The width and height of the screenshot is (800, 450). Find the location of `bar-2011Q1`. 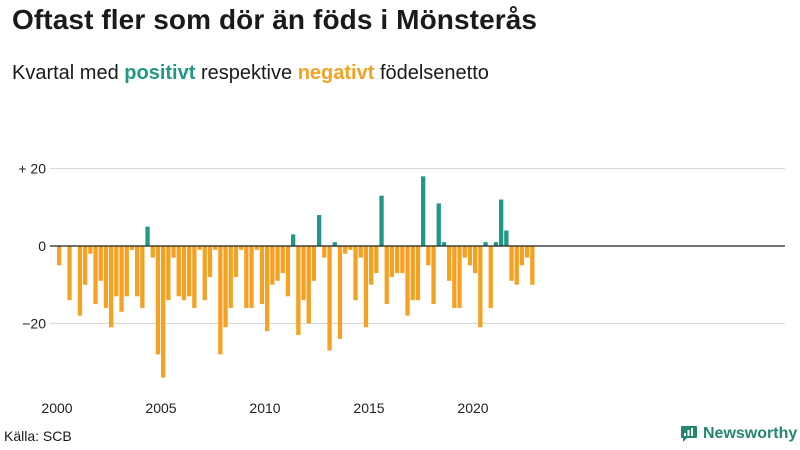

bar-2011Q1 is located at coordinates (288, 271).